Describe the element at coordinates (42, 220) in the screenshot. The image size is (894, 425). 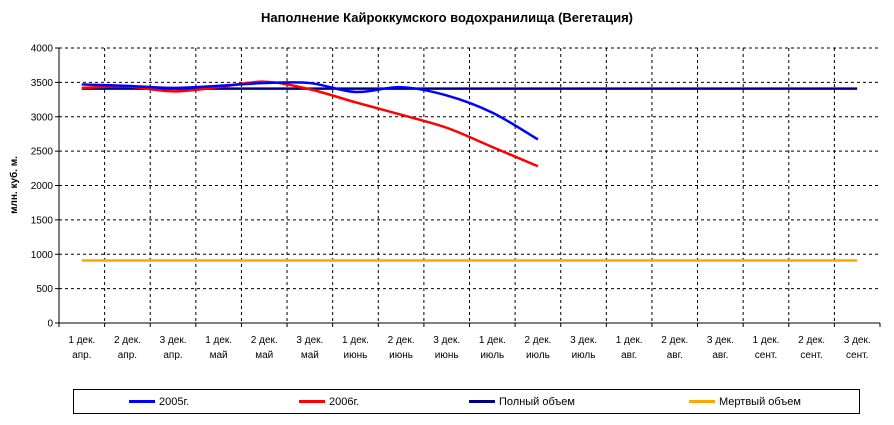
I see `y-tick-label: 1500` at that location.